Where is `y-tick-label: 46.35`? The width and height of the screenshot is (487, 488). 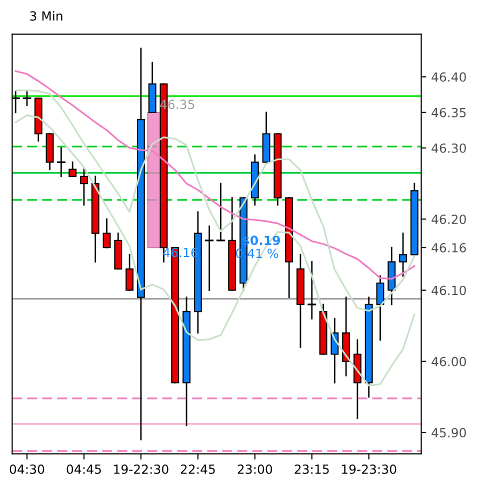
y-tick-label: 46.35 is located at coordinates (449, 113).